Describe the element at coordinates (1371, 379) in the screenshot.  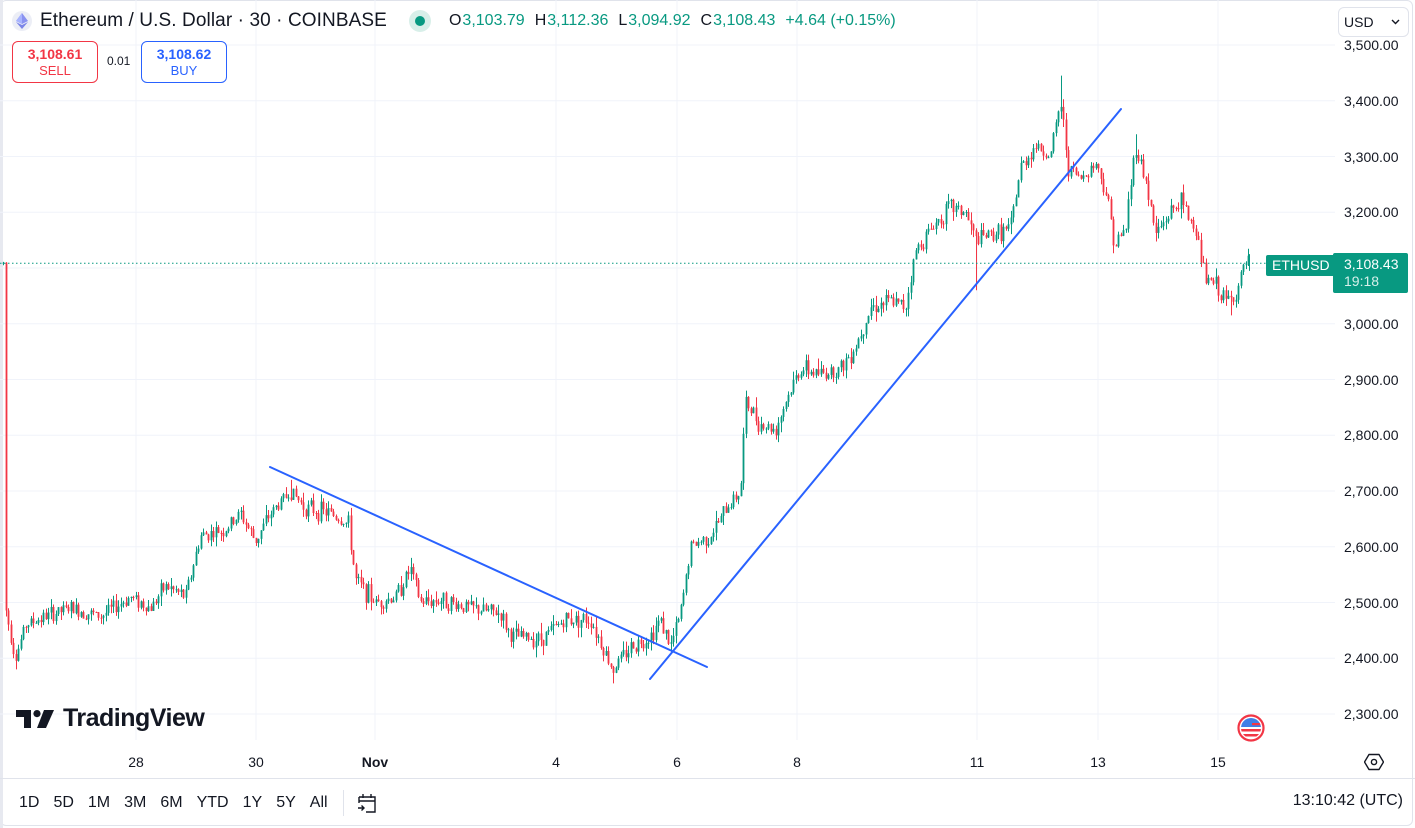
I see `price-axis-label: 2,900.00` at that location.